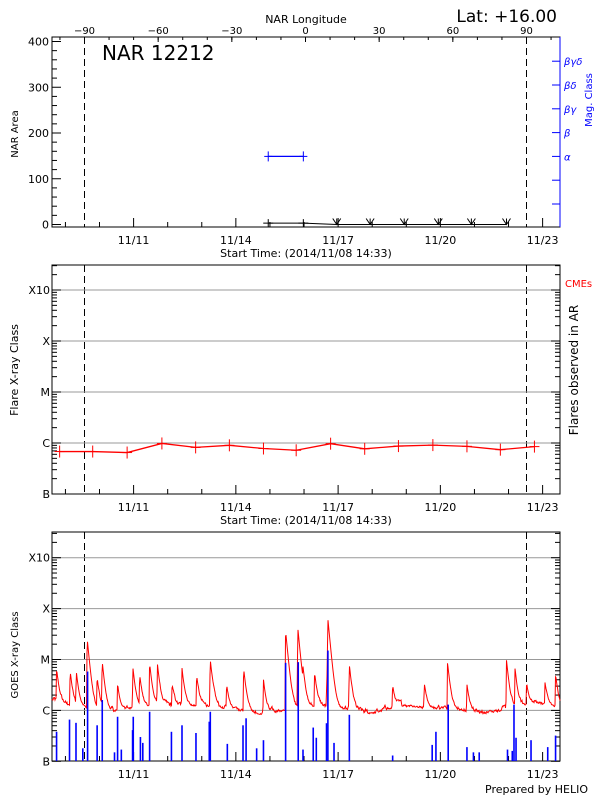  Describe the element at coordinates (572, 62) in the screenshot. I see `mag-class-tick-label: βγδ` at that location.